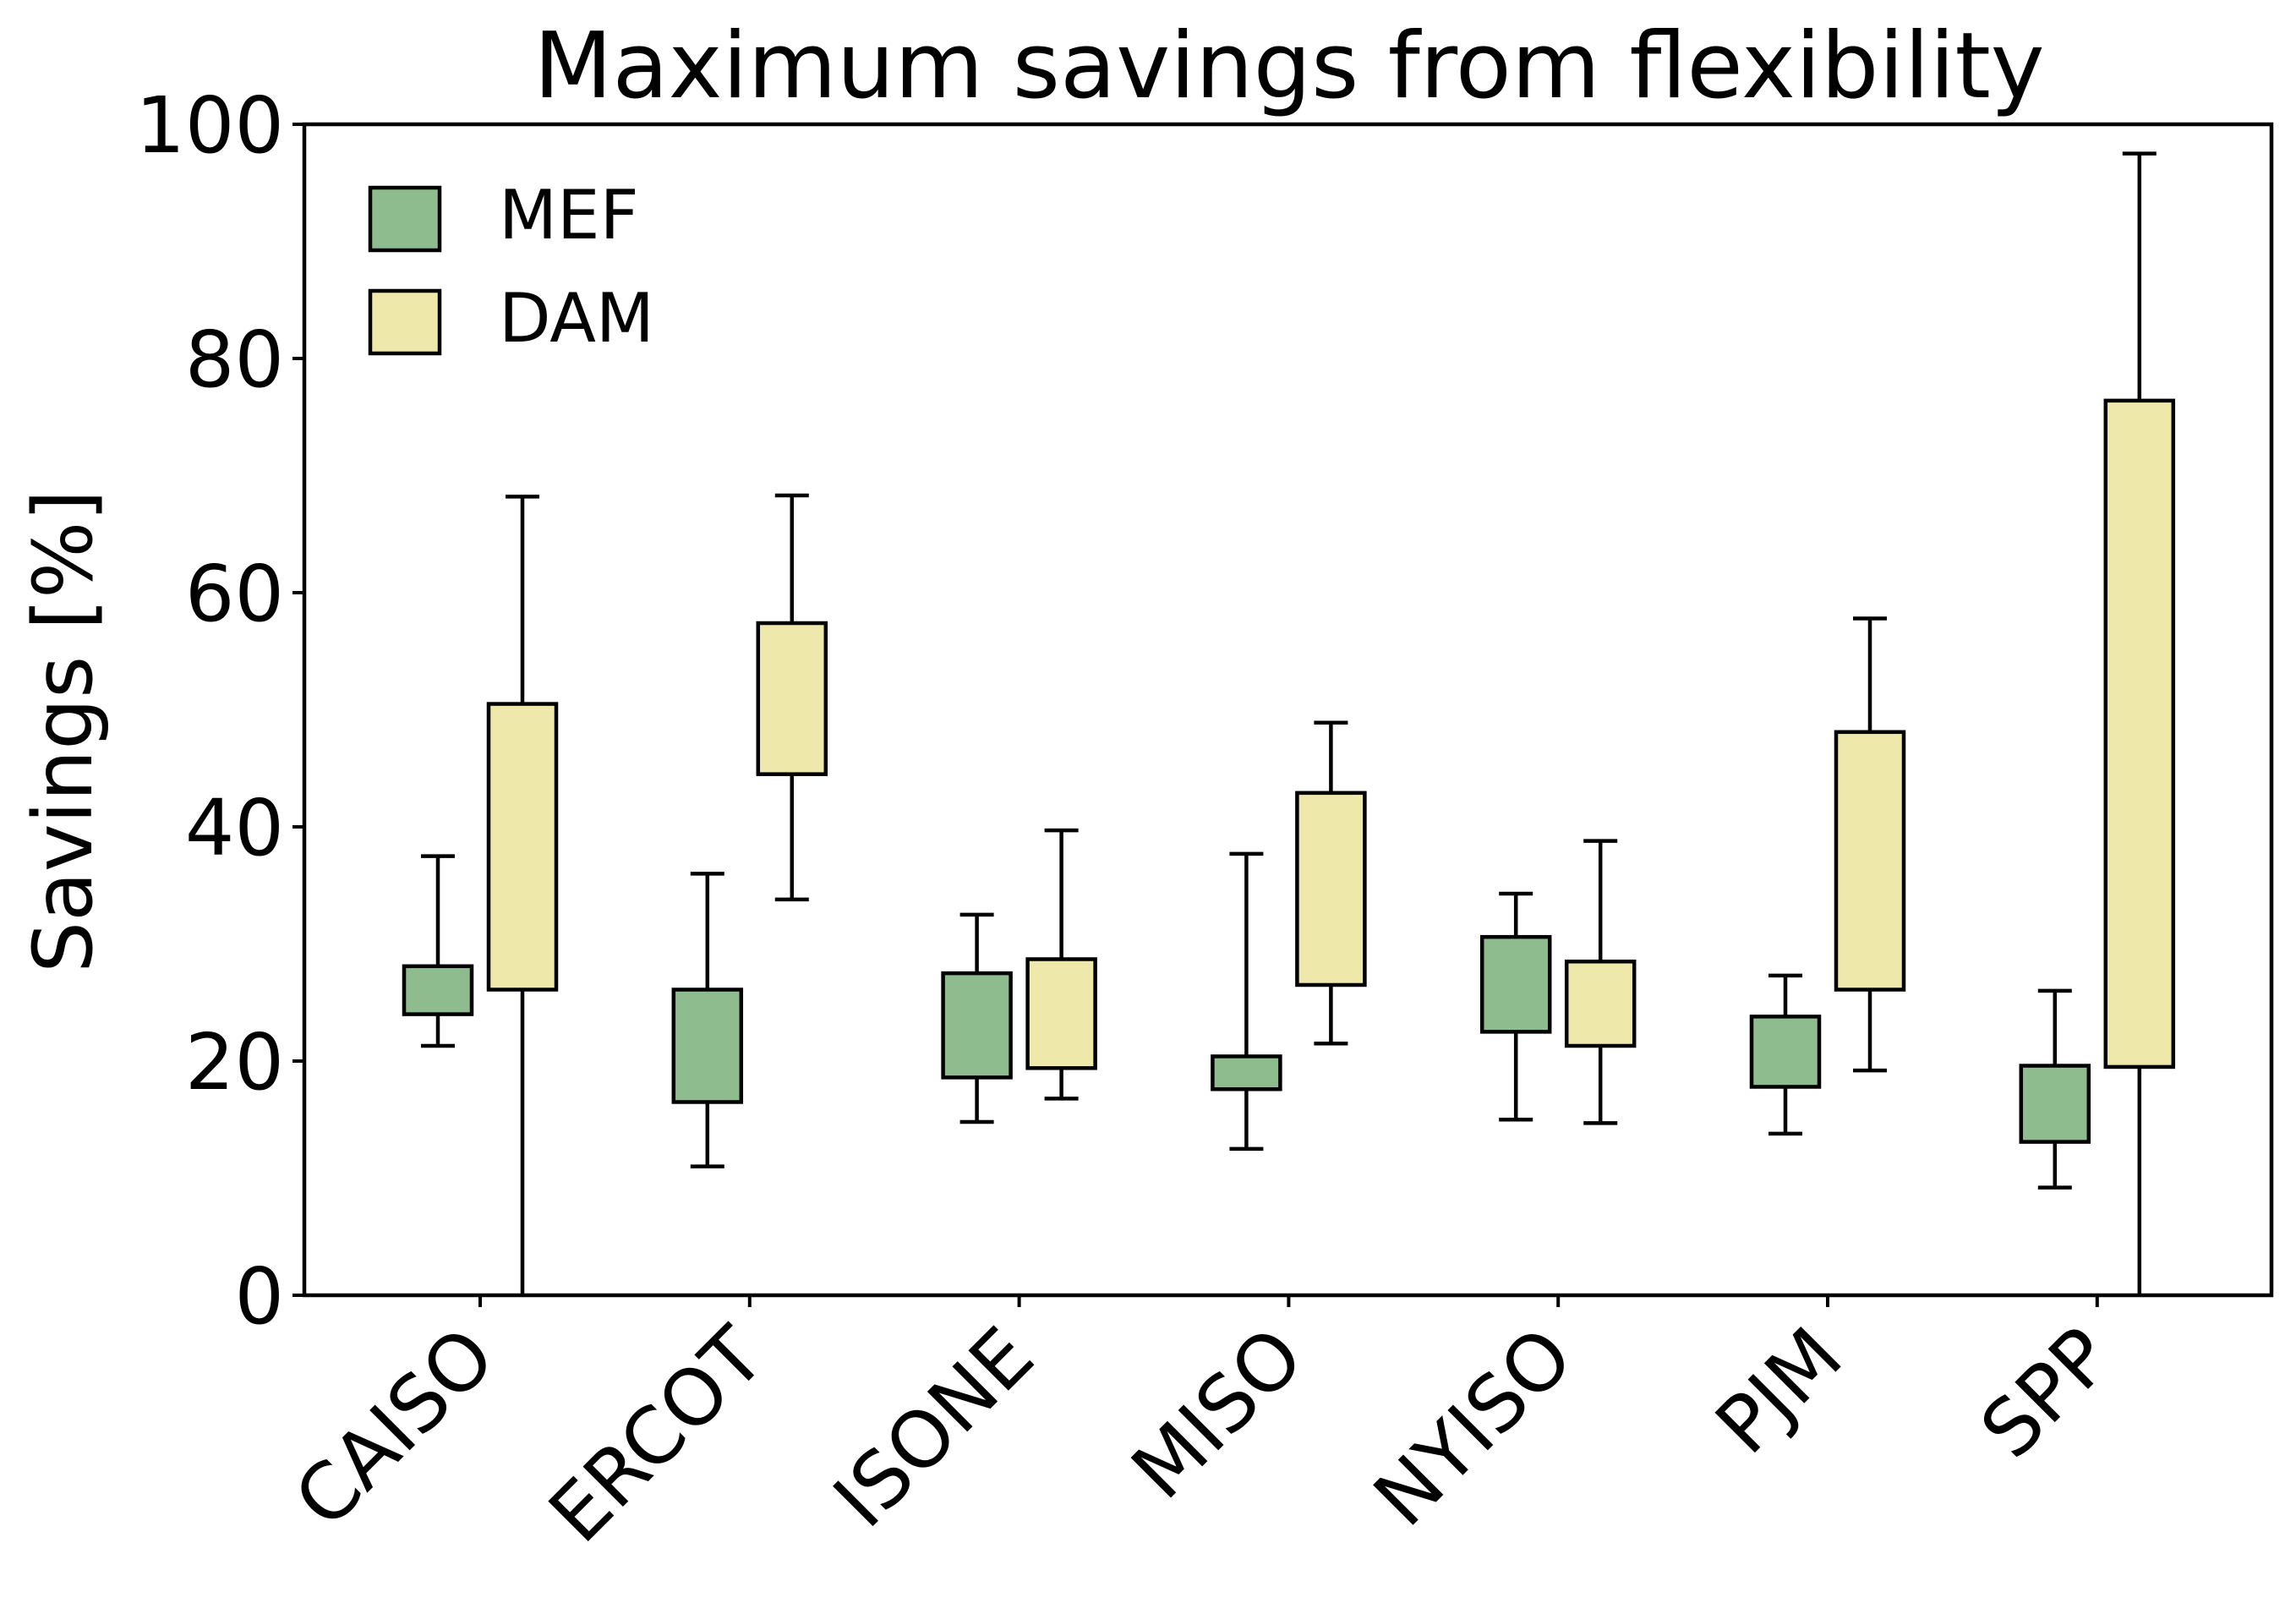 The image size is (2296, 1603). I want to click on box-dam-miso, so click(1331, 883).